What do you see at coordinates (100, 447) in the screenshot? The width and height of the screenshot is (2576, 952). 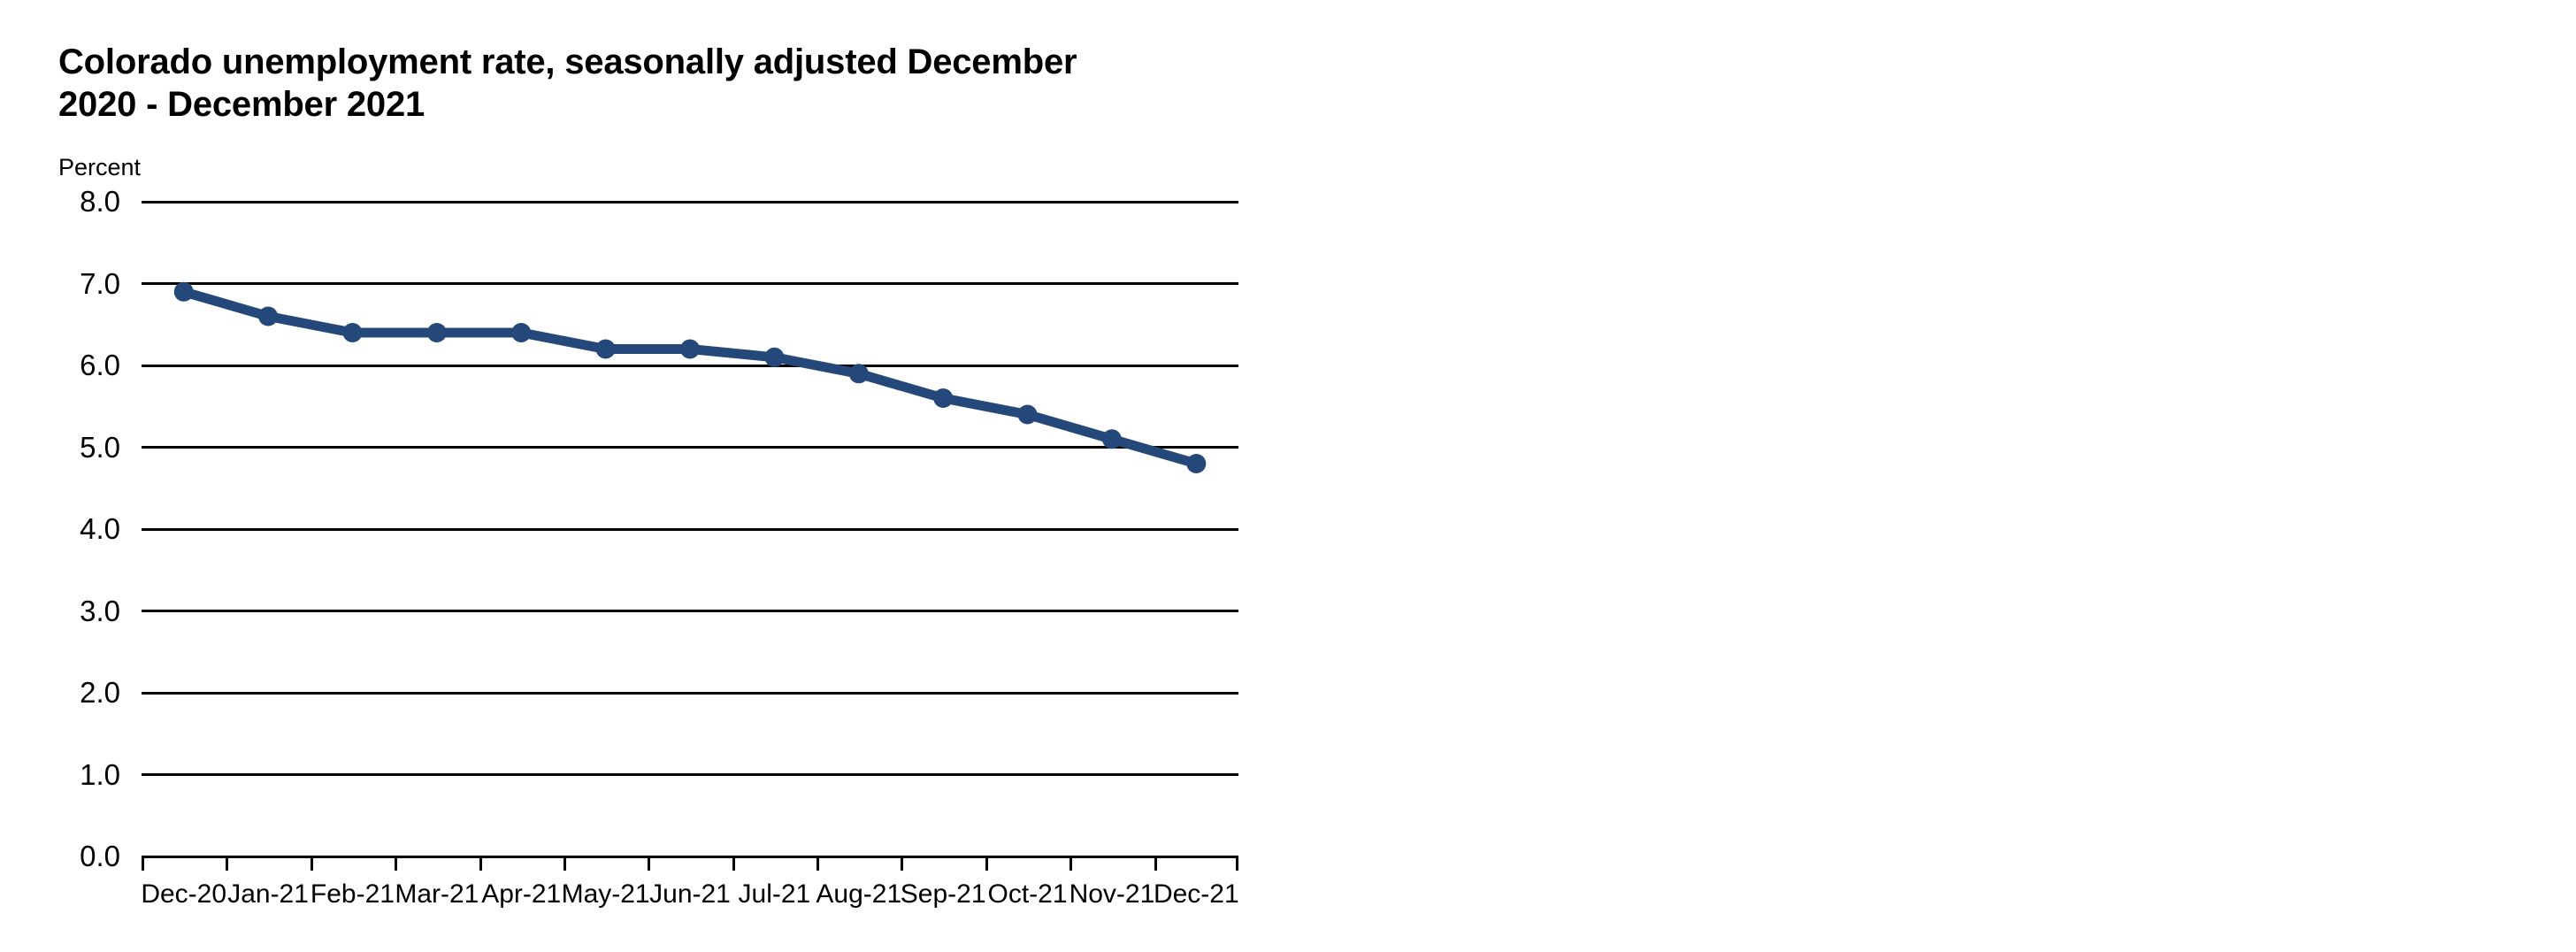 I see `y-axis-tick-label: 5.0` at bounding box center [100, 447].